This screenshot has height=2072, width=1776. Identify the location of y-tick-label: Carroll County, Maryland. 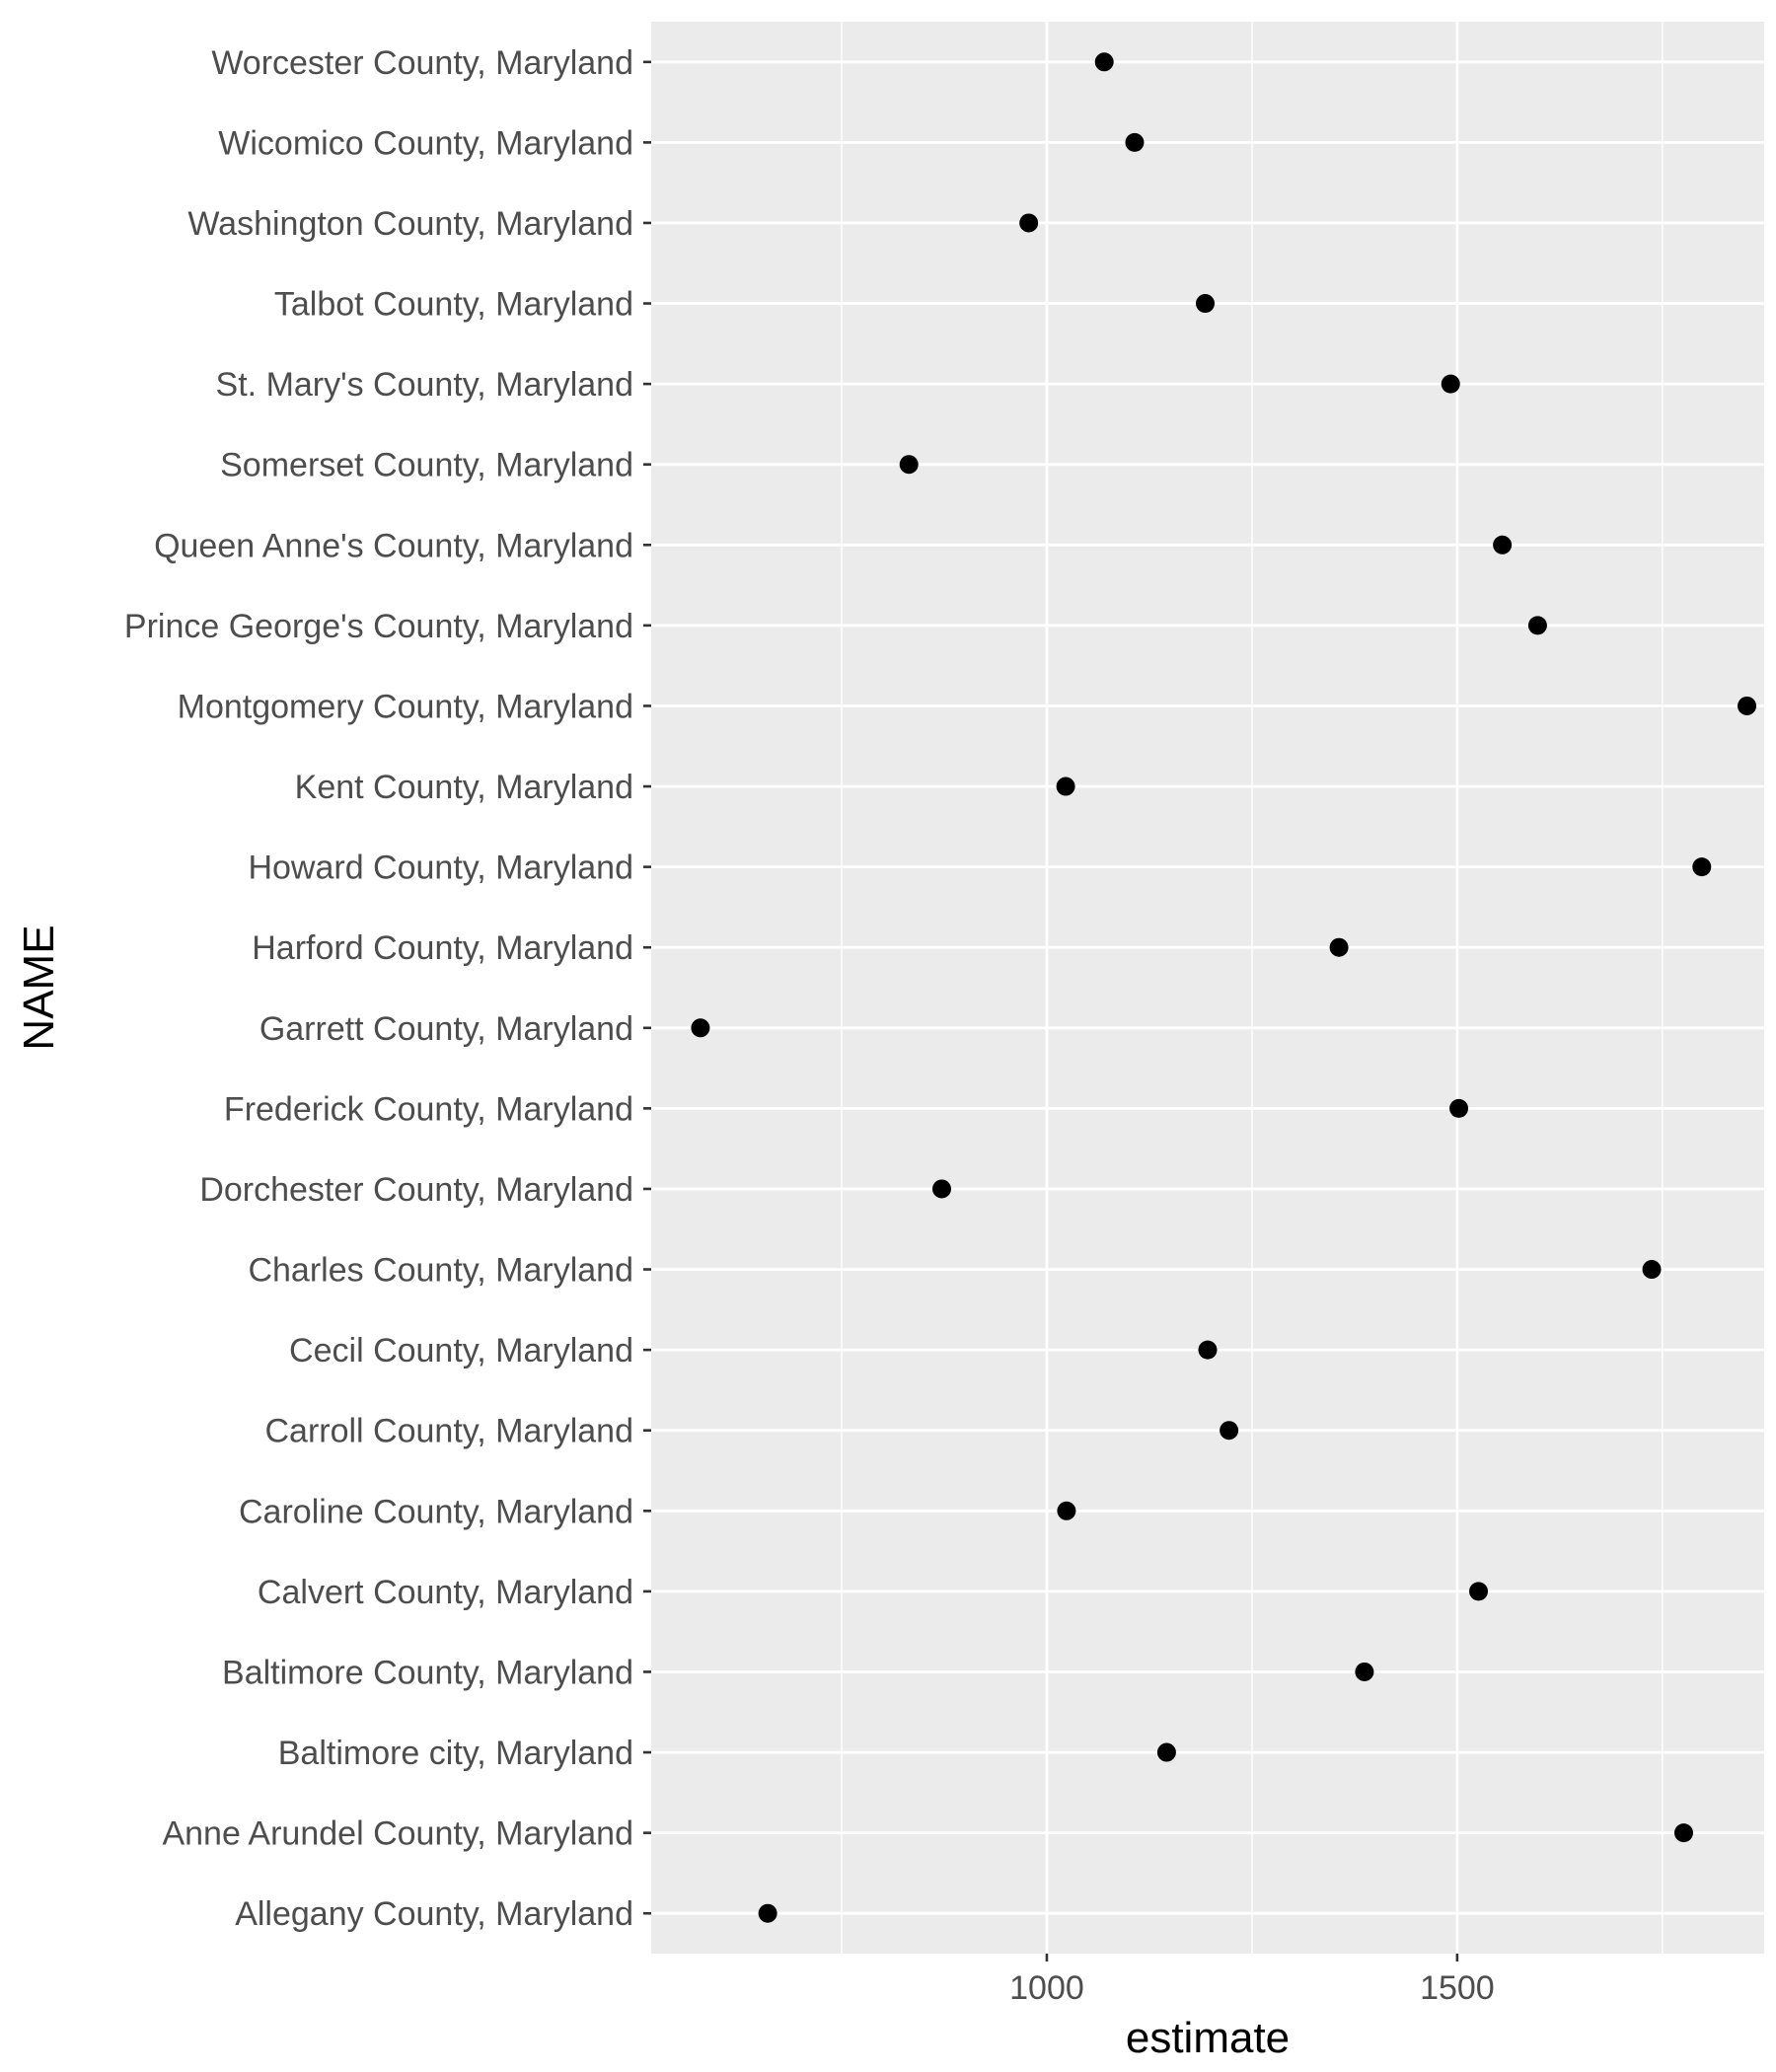
(449, 1432).